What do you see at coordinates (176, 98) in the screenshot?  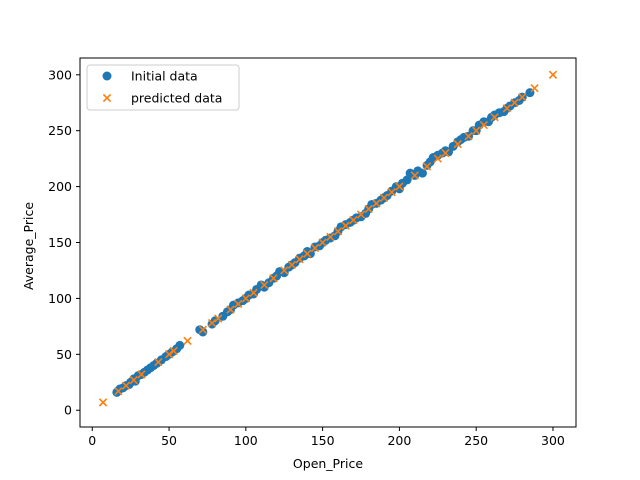 I see `legend-label: predicted data` at bounding box center [176, 98].